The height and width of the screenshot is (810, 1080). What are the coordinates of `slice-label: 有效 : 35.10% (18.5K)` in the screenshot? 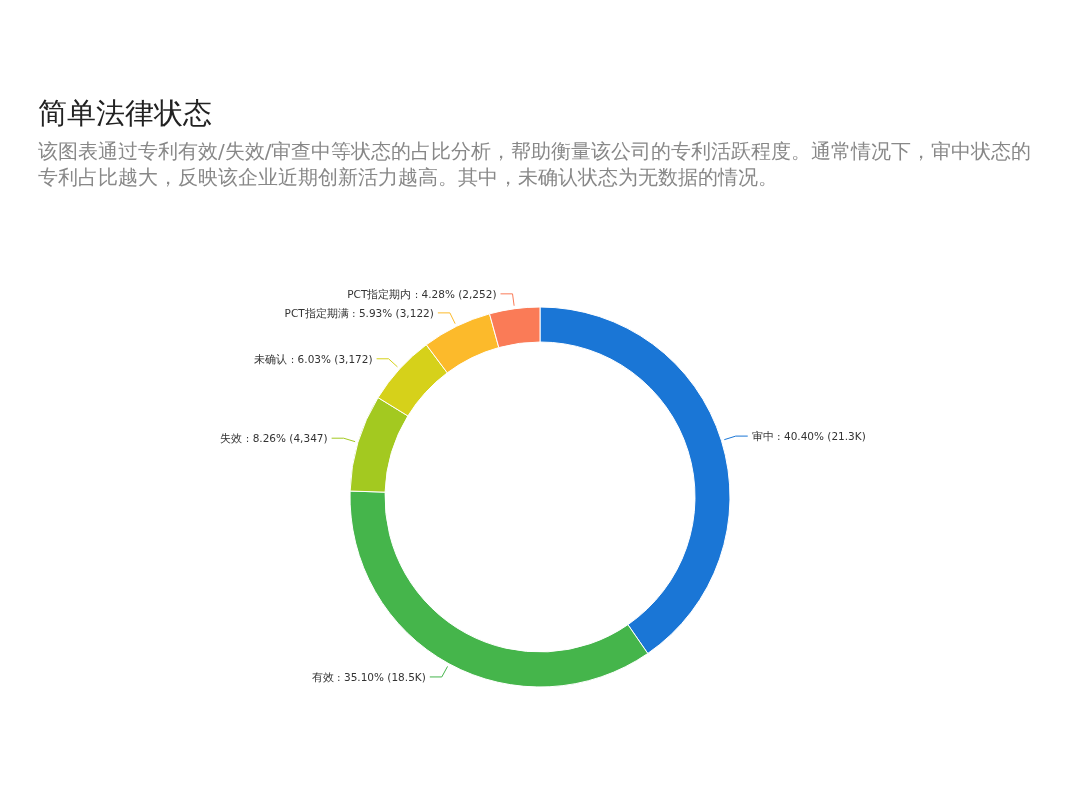 It's located at (368, 676).